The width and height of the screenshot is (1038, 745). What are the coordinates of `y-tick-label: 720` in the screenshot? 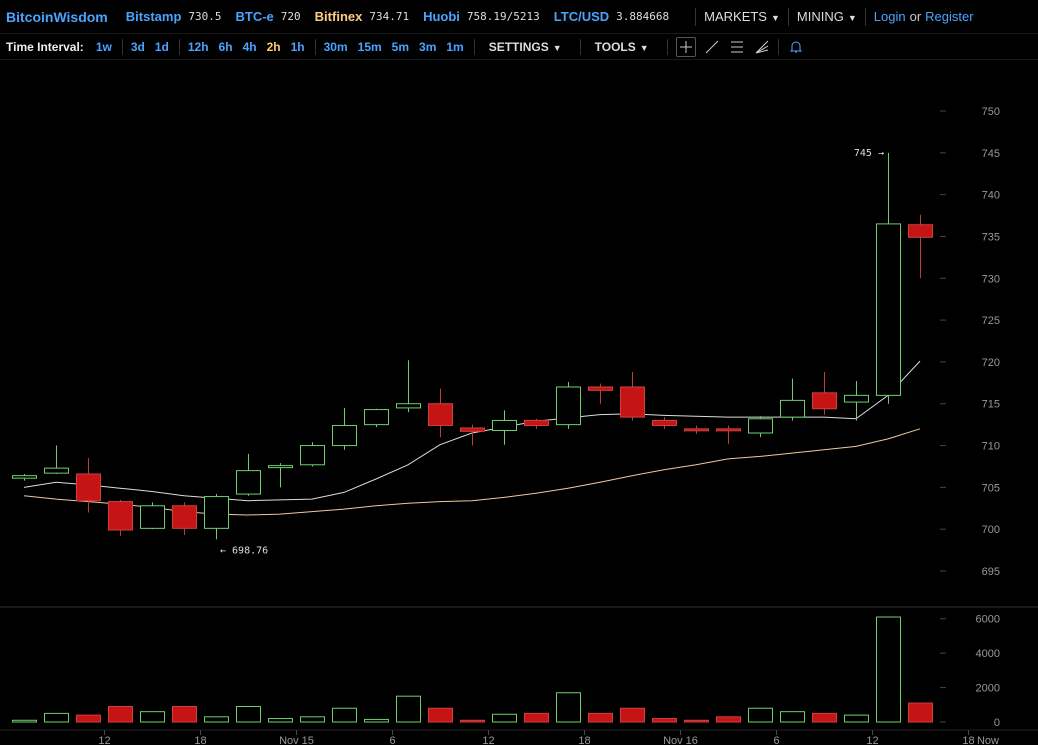 It's located at (991, 363).